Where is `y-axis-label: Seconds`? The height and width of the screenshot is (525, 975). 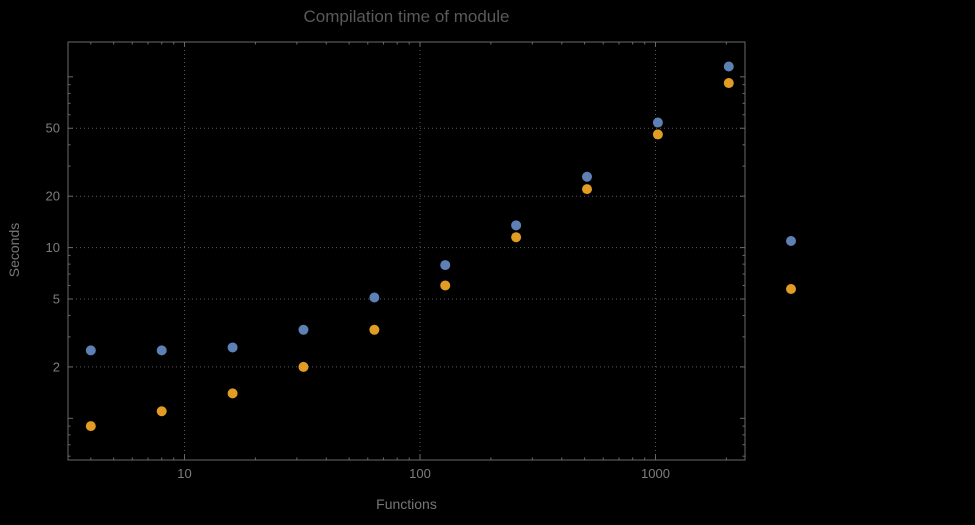 y-axis-label: Seconds is located at coordinates (14, 250).